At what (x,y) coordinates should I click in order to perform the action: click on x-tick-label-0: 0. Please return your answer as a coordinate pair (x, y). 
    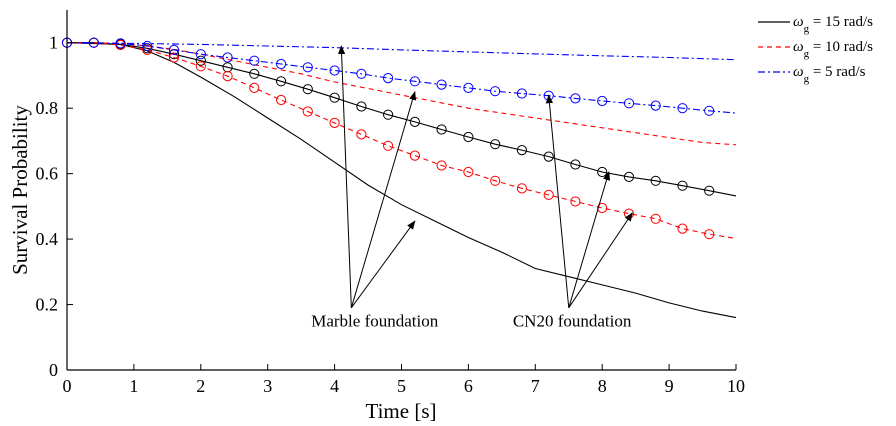
    Looking at the image, I should click on (67, 386).